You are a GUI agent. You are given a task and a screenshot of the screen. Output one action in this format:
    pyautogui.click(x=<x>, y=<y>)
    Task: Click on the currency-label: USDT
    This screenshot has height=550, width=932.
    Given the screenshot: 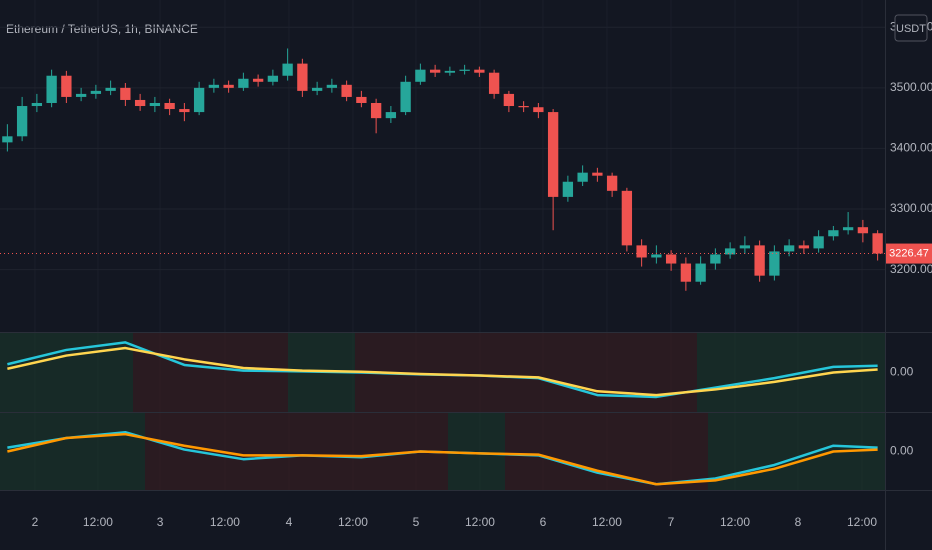 What is the action you would take?
    pyautogui.click(x=911, y=29)
    